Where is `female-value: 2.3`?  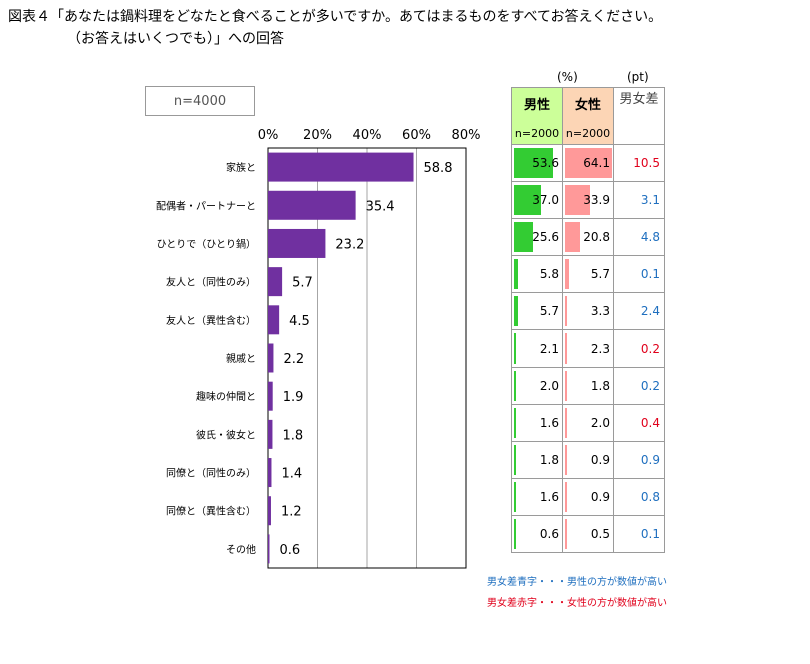 female-value: 2.3 is located at coordinates (600, 348).